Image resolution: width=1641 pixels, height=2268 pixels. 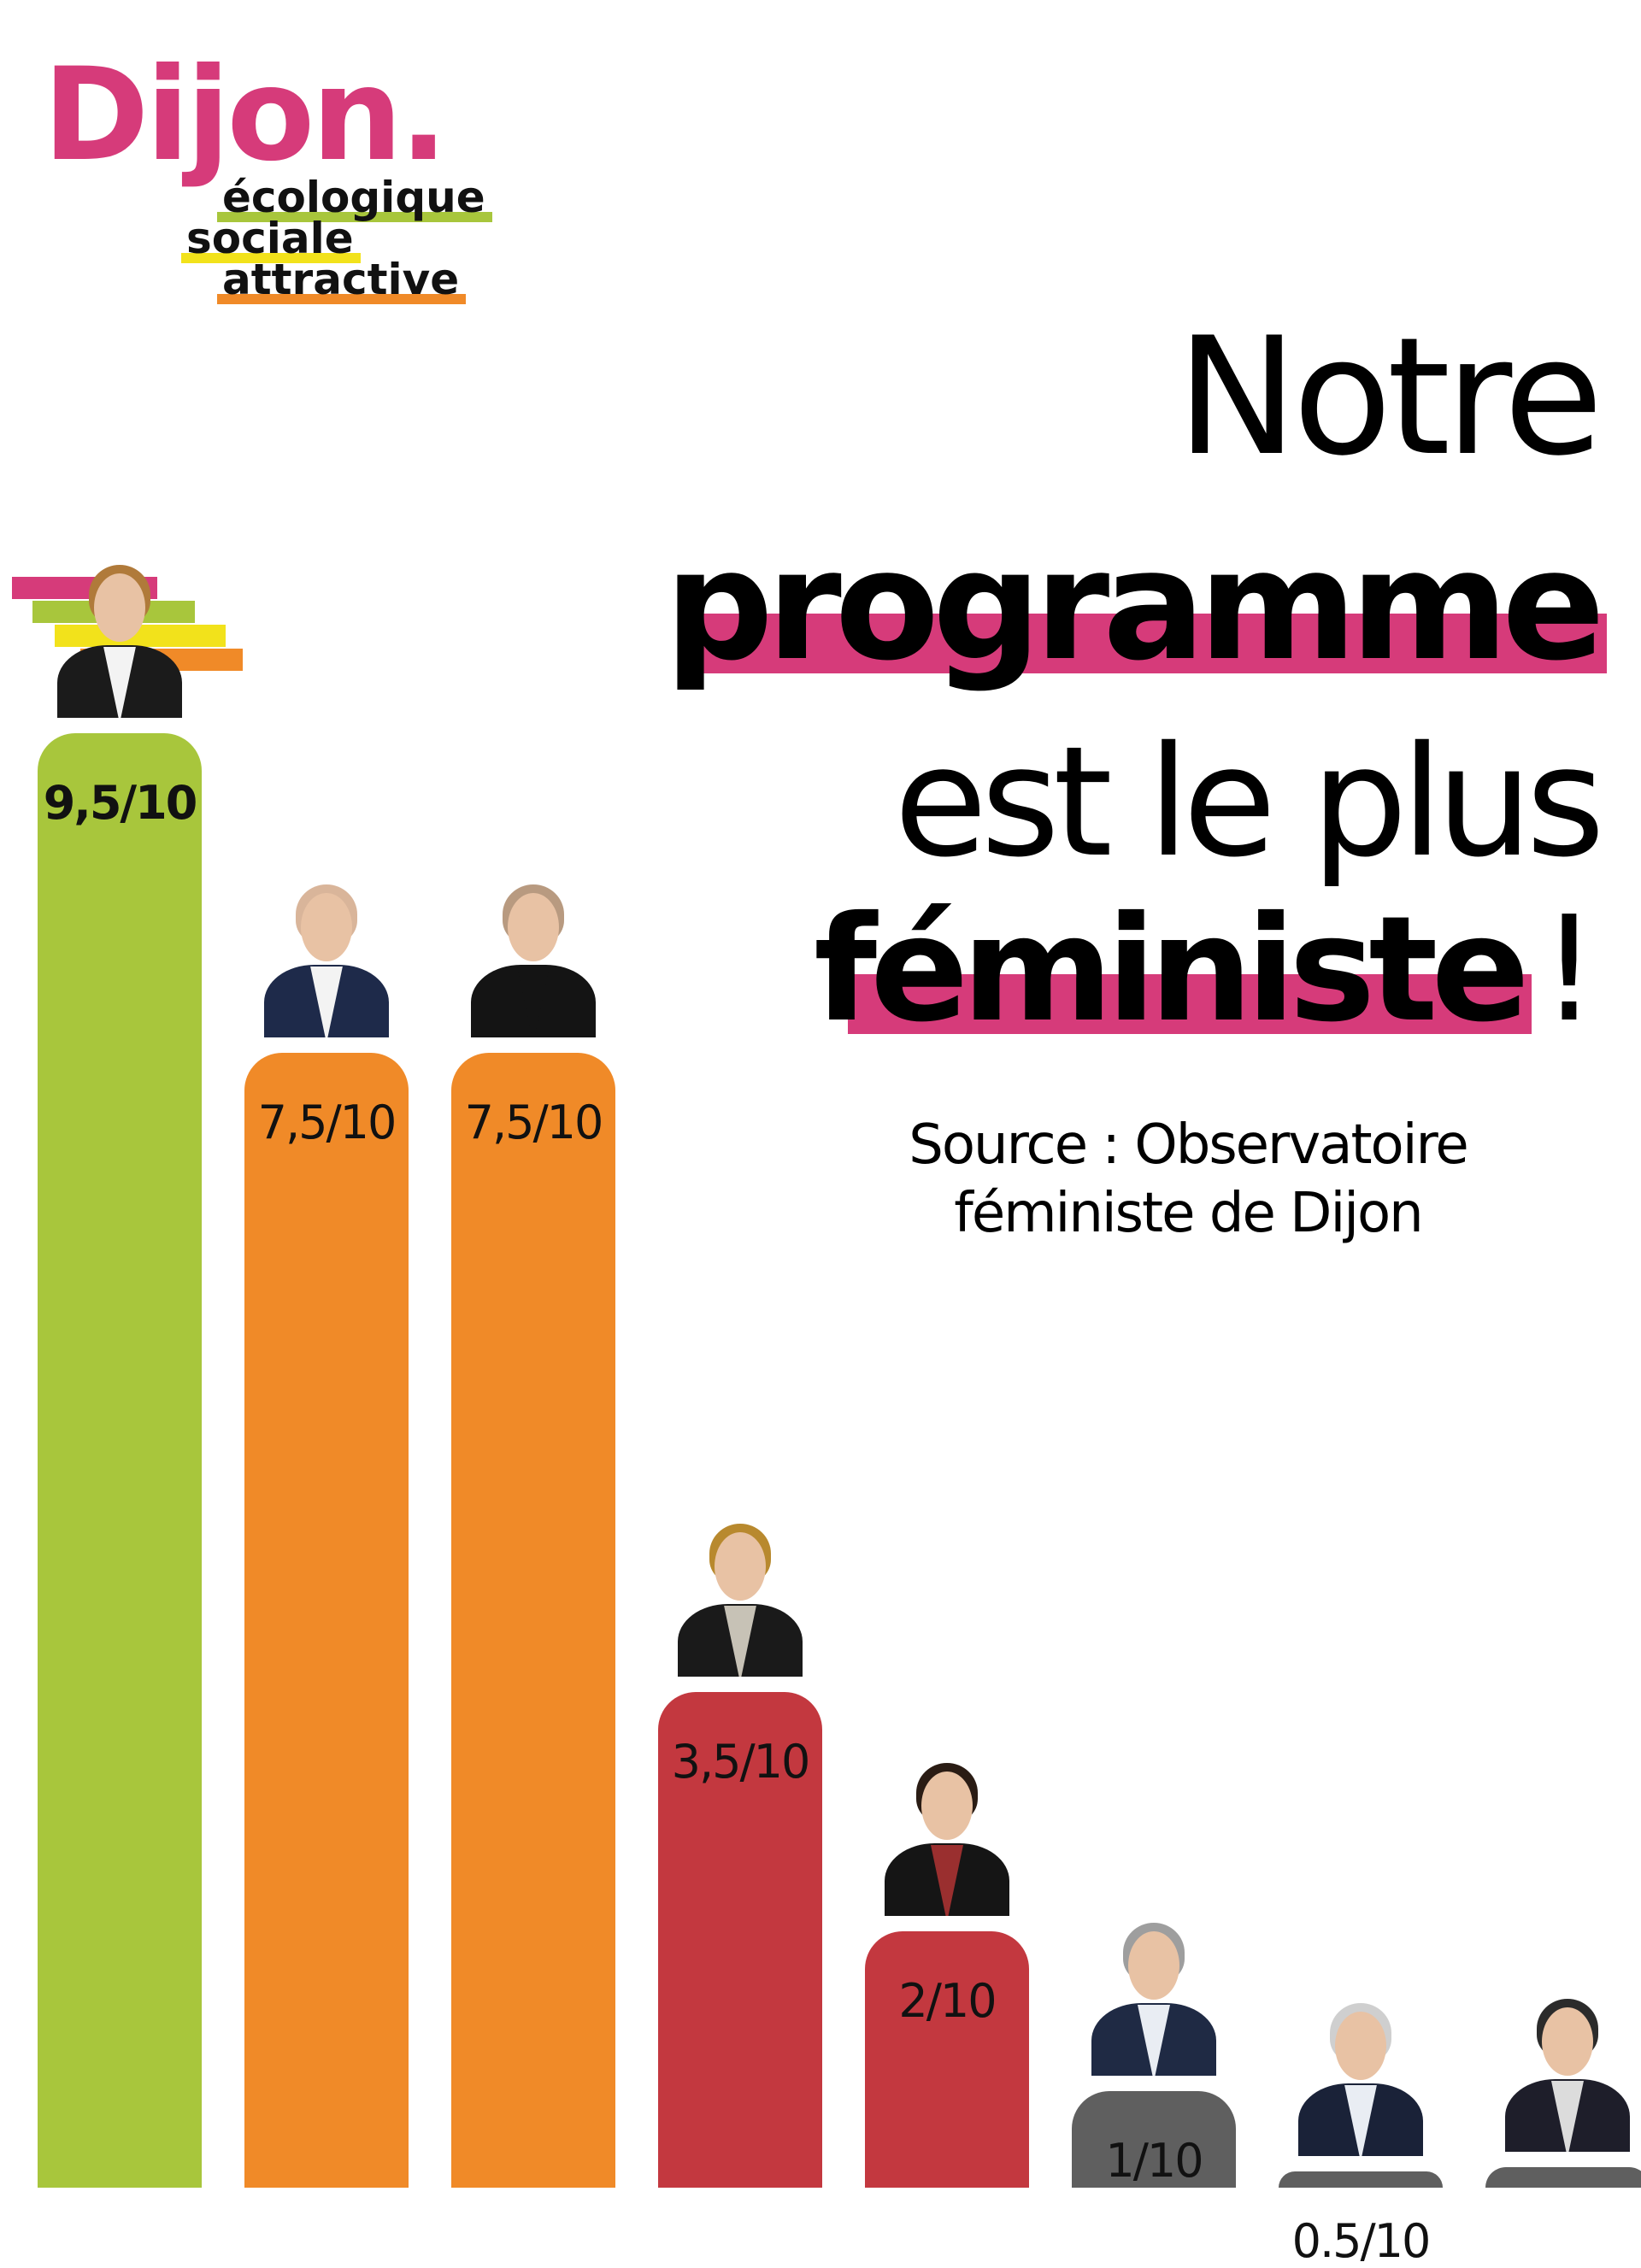 I want to click on logo-city: Dijon., so click(x=245, y=115).